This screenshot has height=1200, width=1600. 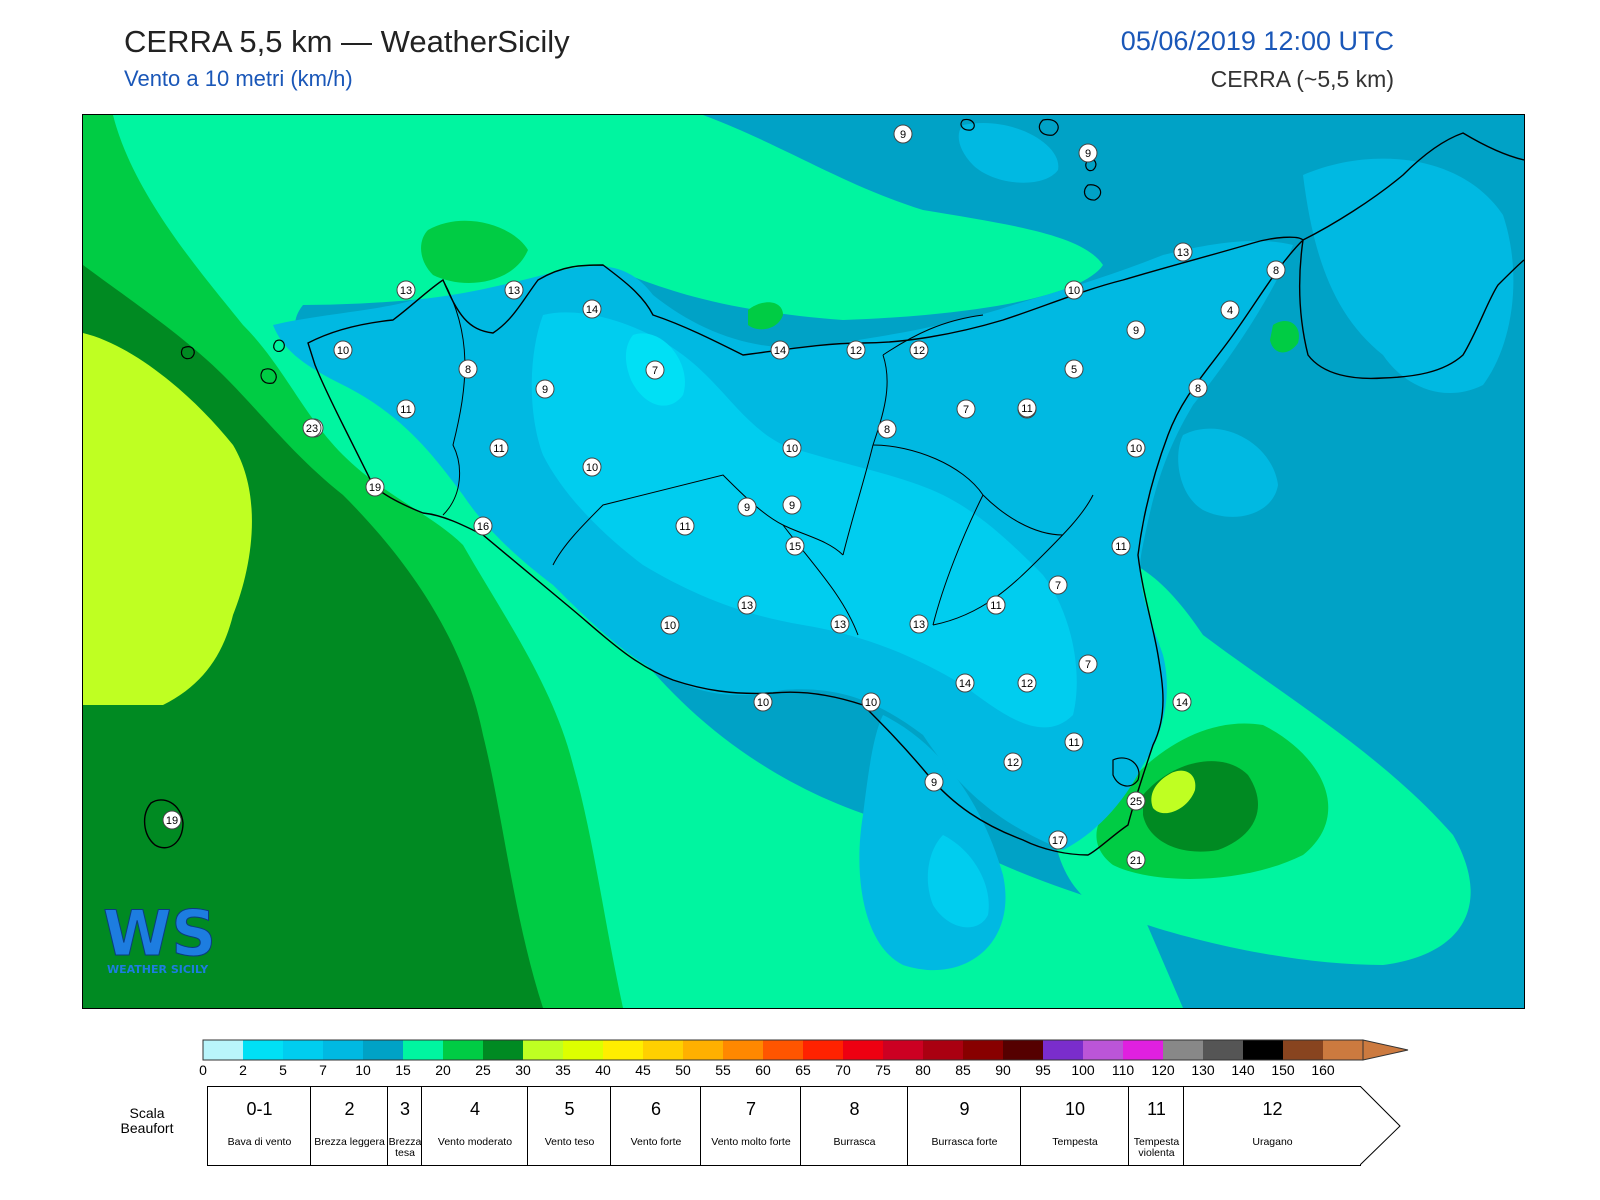 I want to click on station-value: 21, so click(x=1136, y=861).